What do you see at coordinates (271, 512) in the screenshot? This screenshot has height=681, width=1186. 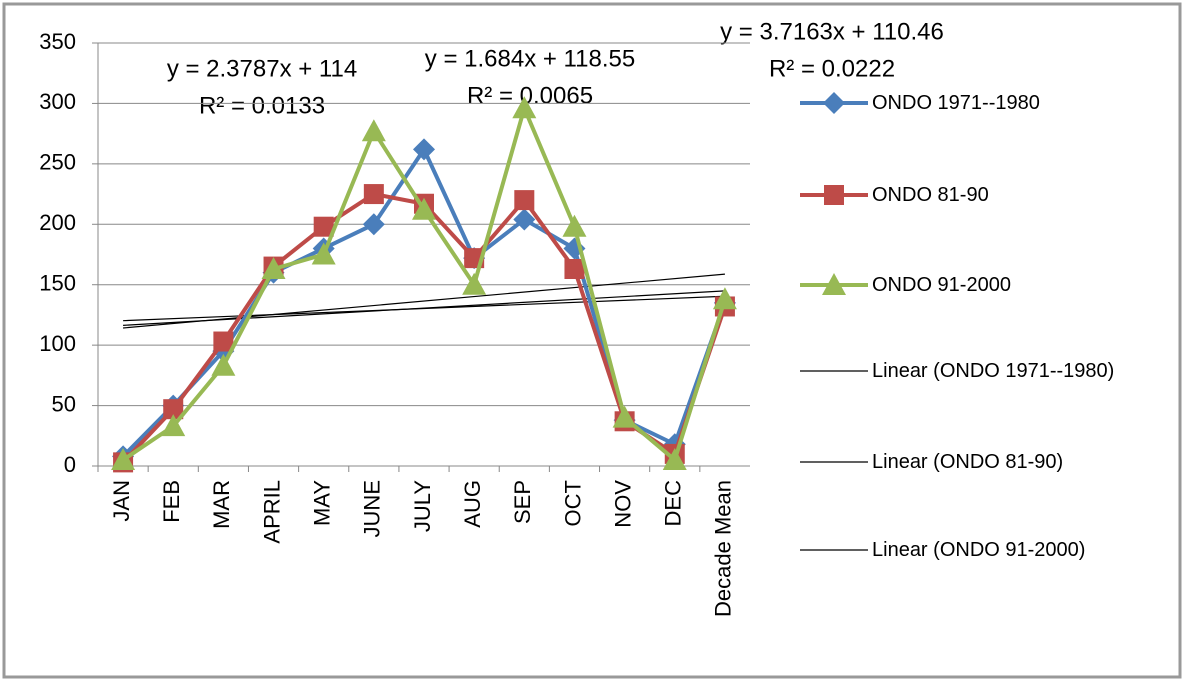 I see `x-tick-label: APRIL` at bounding box center [271, 512].